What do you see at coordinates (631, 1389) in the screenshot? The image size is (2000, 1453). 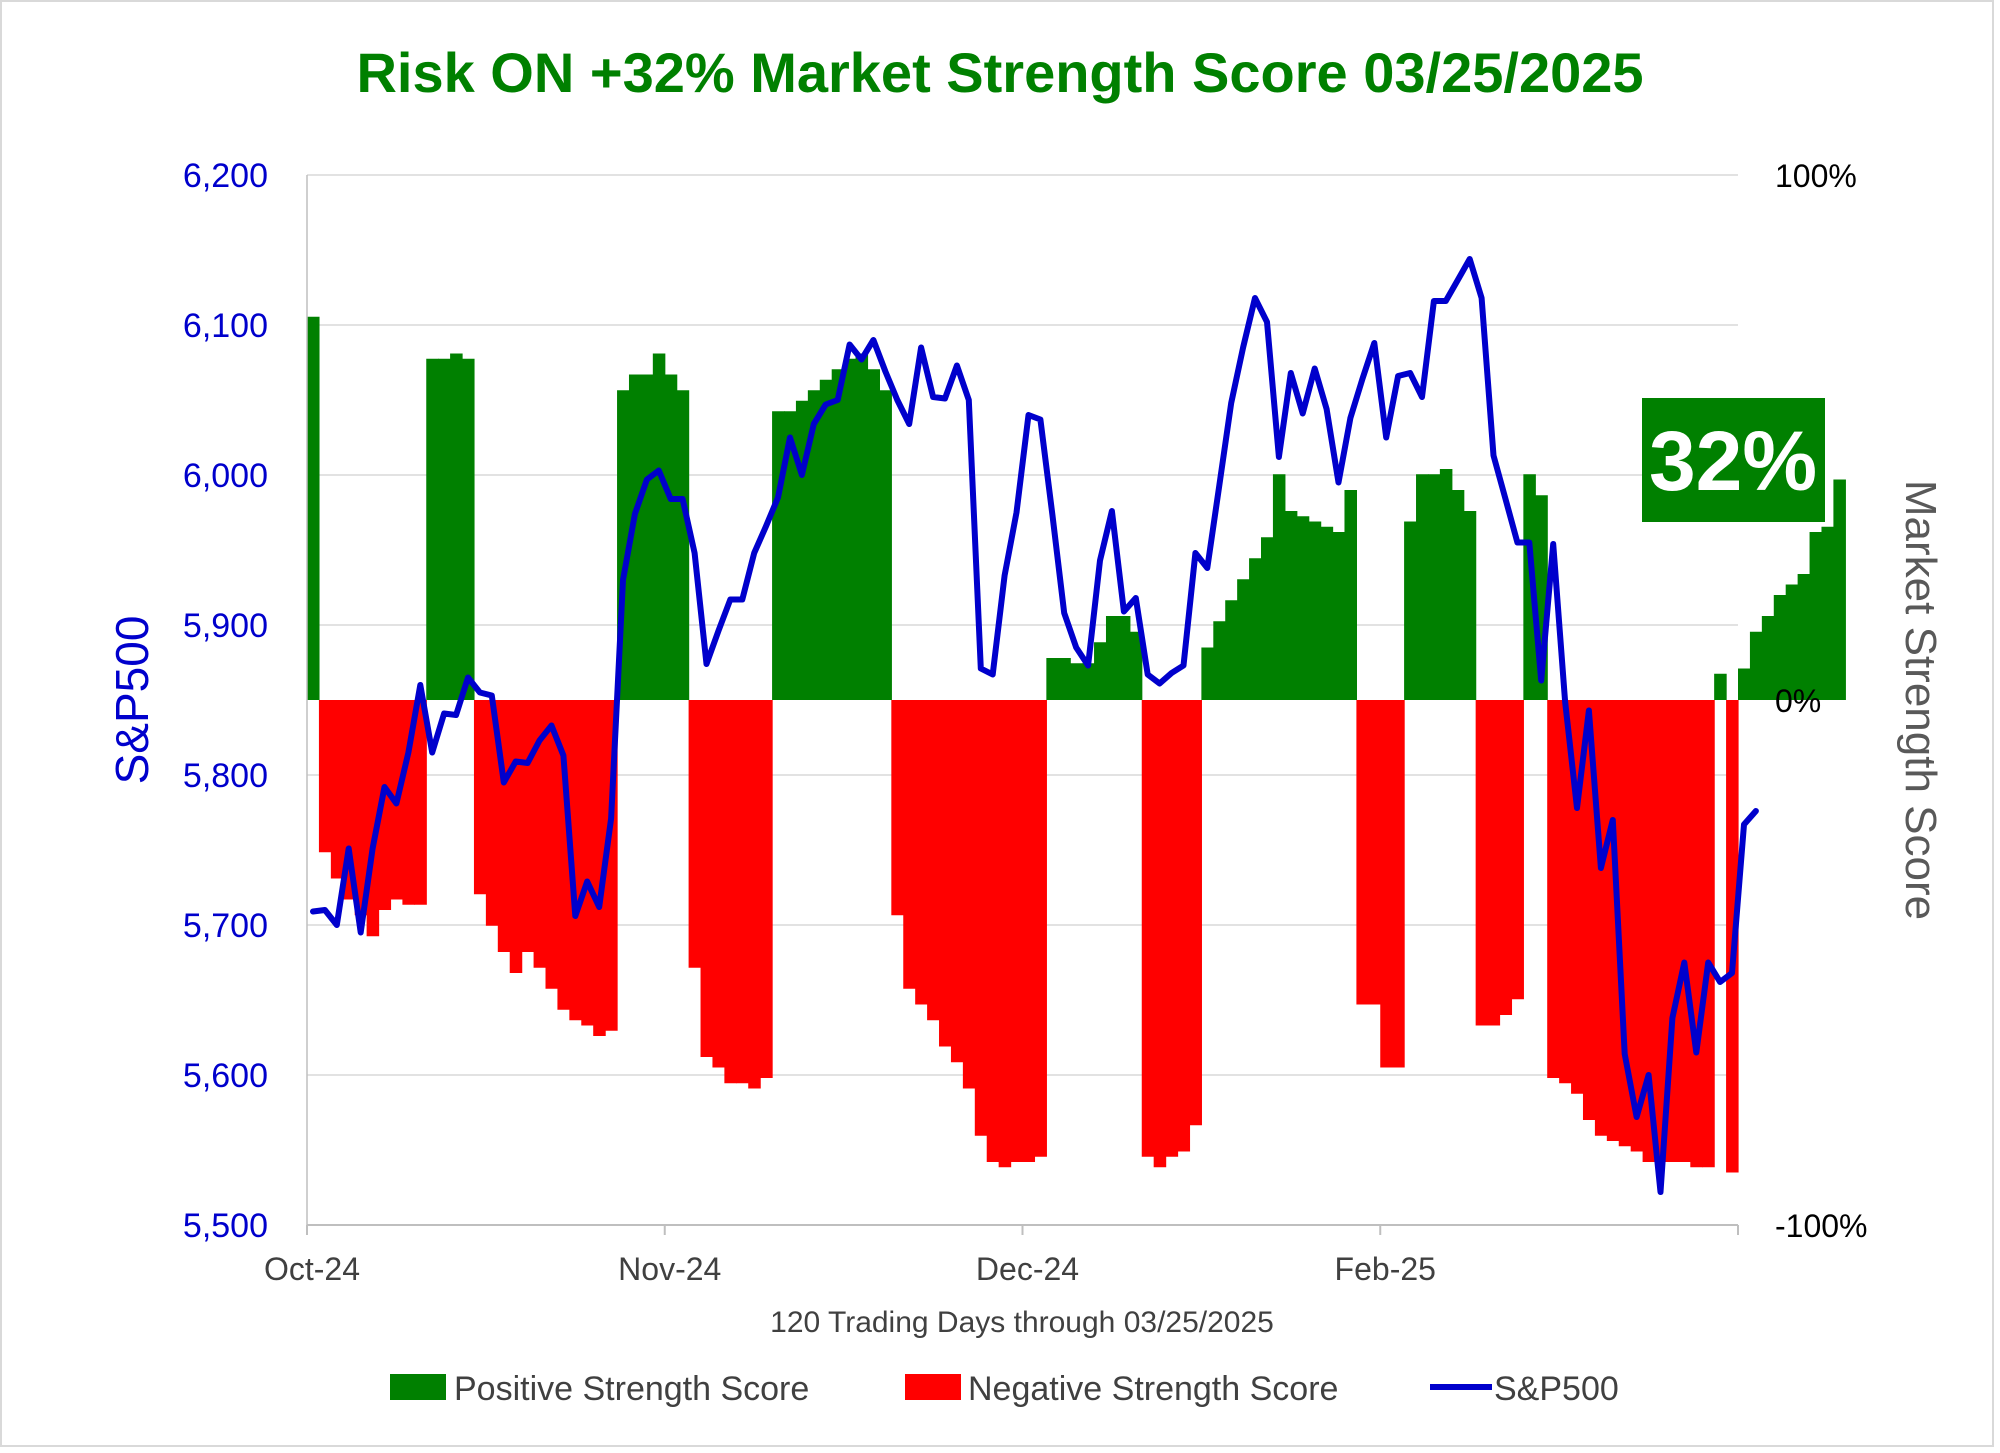 I see `legend-label-positive: Positive Strength Score` at bounding box center [631, 1389].